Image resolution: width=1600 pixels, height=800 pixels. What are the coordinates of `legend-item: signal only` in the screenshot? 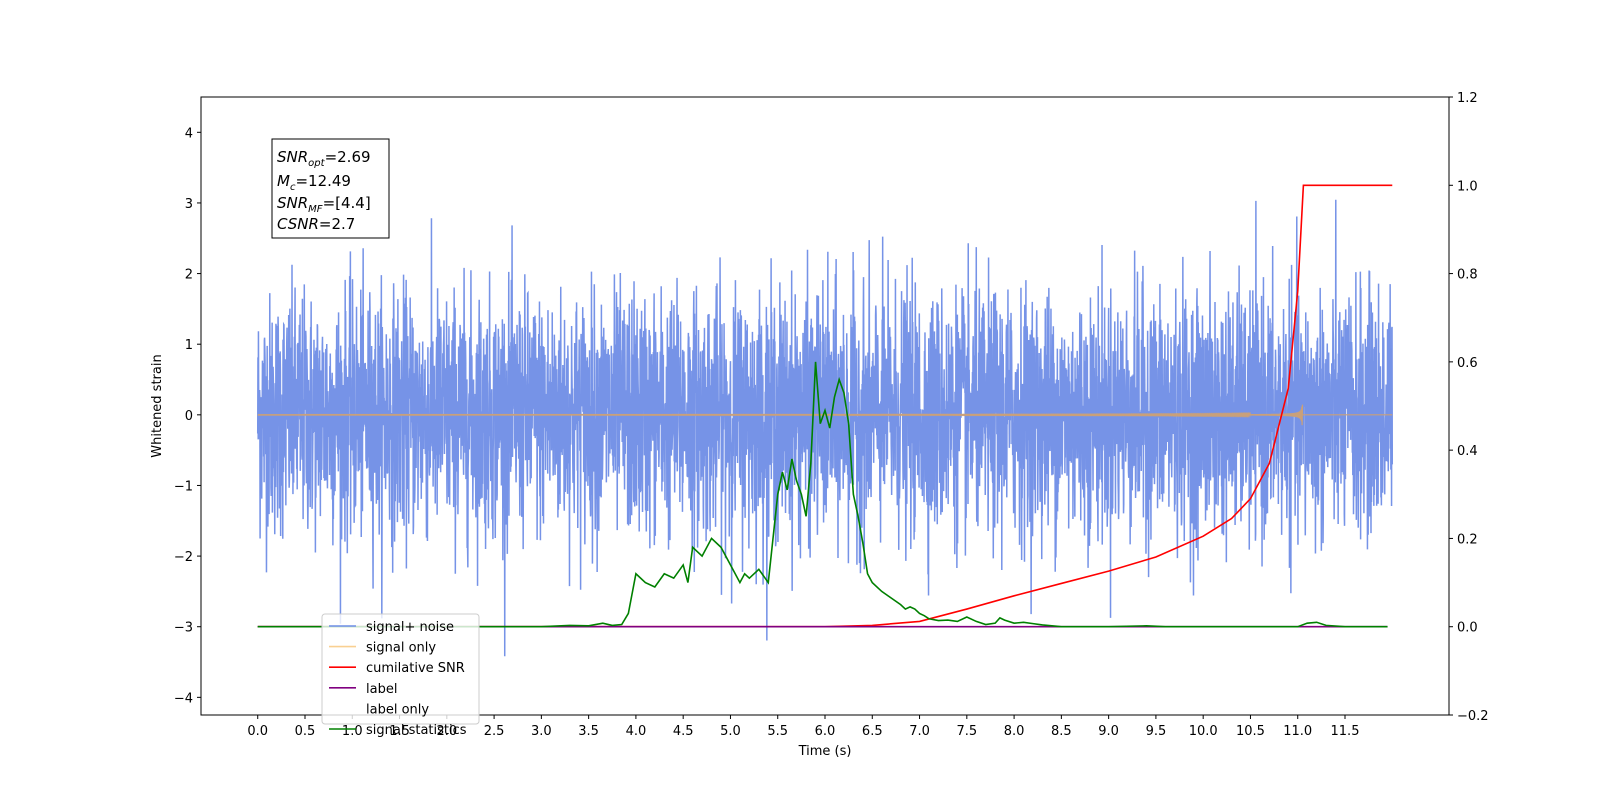 It's located at (382, 648).